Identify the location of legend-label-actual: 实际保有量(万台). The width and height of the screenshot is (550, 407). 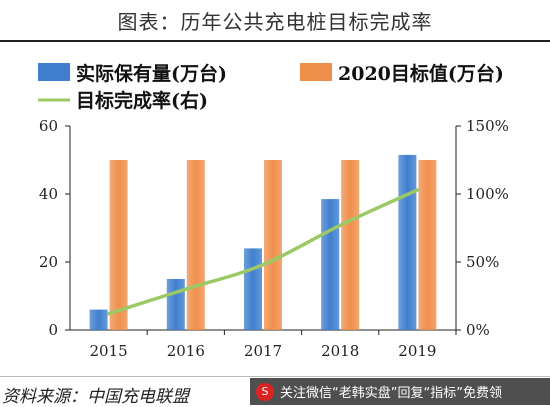
(151, 73).